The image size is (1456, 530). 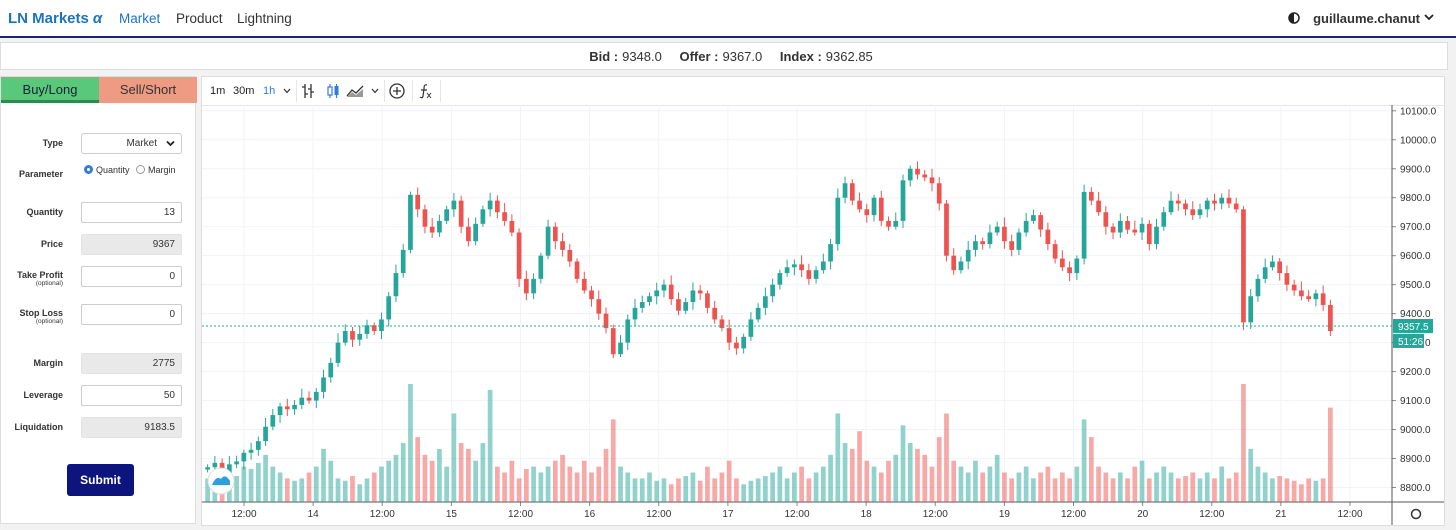 I want to click on stop-loss-input: 0, so click(x=131, y=314).